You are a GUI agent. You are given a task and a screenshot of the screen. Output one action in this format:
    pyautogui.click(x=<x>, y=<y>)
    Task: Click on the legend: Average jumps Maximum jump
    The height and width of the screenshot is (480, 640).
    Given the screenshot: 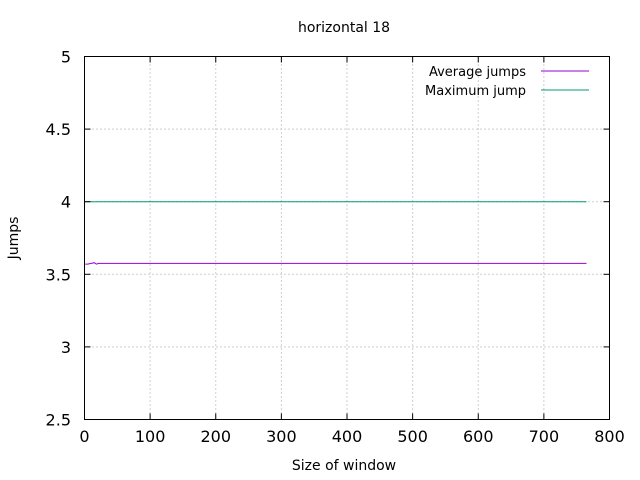 What is the action you would take?
    pyautogui.click(x=507, y=82)
    